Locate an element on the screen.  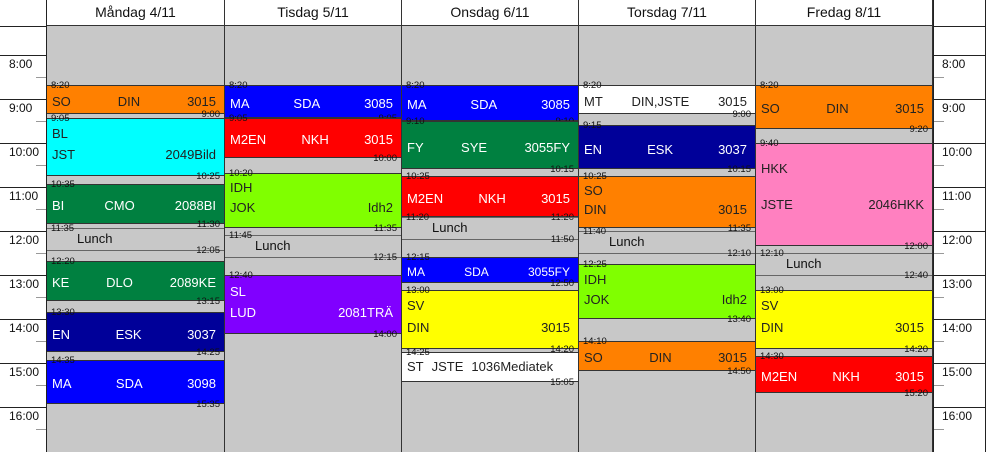
lesson-block: MT DIN,JSTE 3015 is located at coordinates (667, 99).